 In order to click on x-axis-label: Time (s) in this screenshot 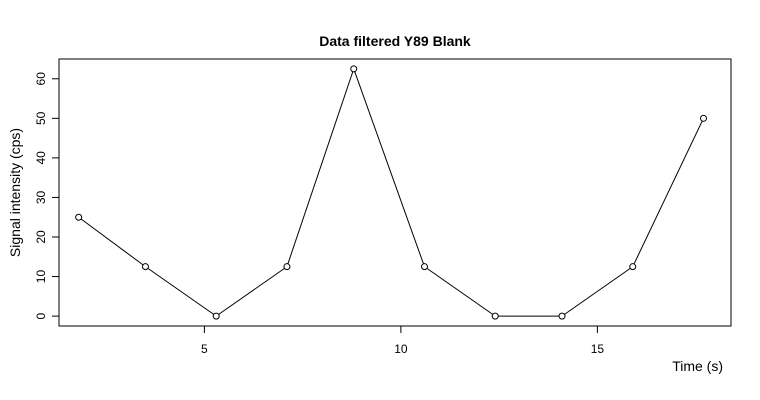, I will do `click(697, 366)`.